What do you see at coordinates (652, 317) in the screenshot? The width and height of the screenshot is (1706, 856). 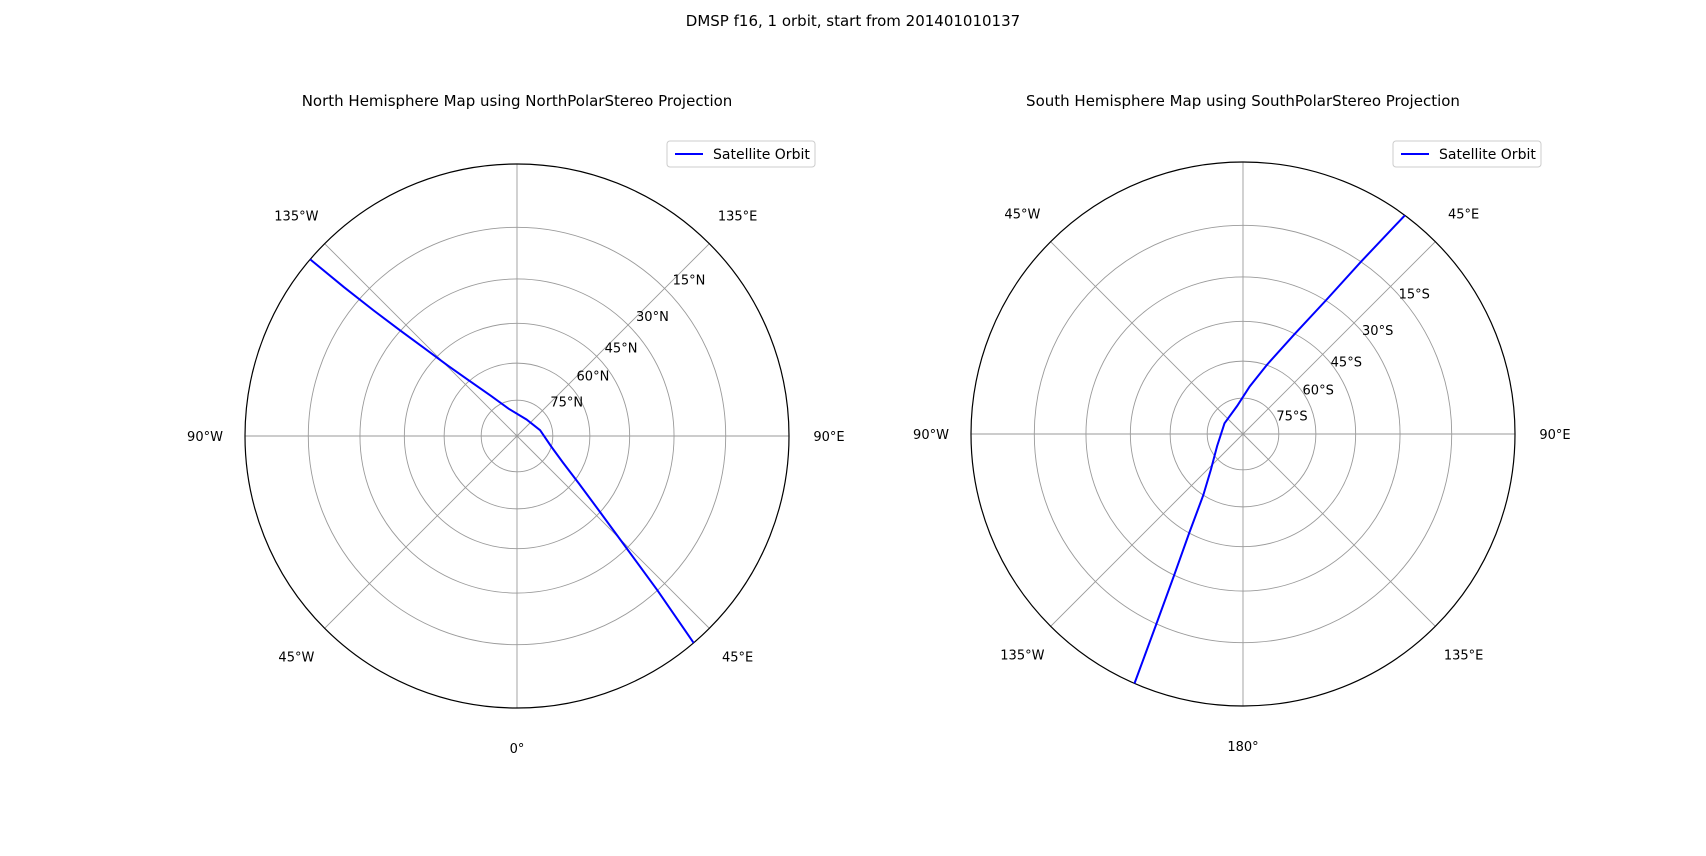 I see `latitude-label: 30°N` at bounding box center [652, 317].